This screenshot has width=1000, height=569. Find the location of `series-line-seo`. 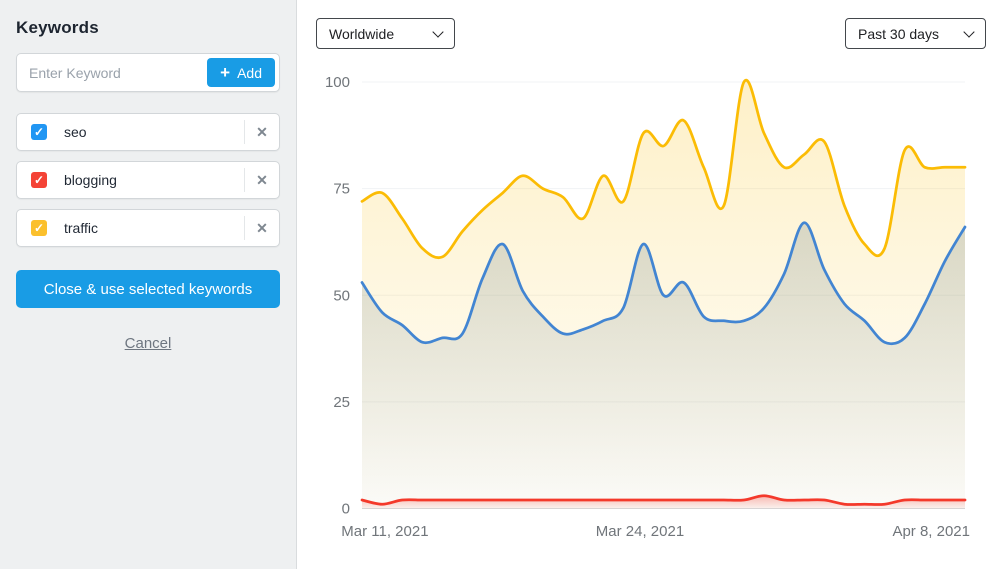

series-line-seo is located at coordinates (663, 283).